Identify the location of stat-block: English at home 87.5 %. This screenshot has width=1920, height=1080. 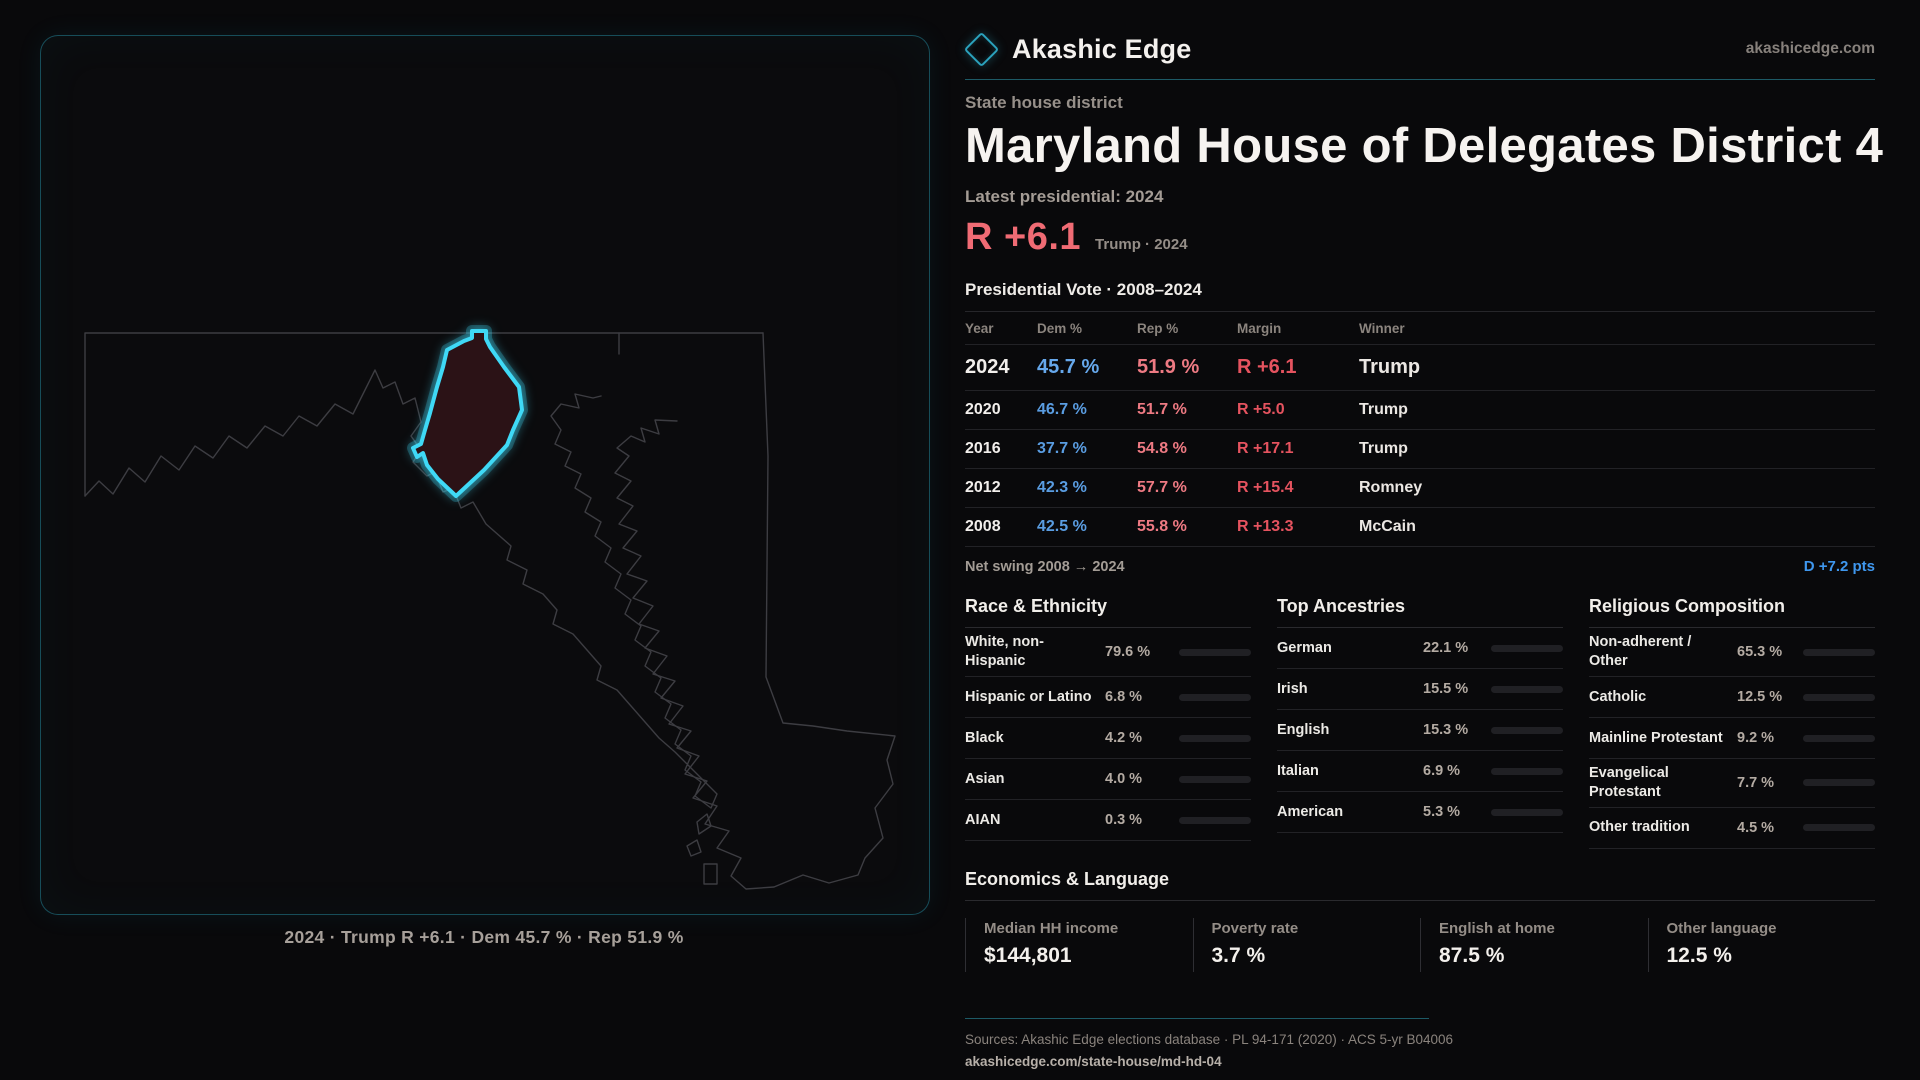
(1534, 944).